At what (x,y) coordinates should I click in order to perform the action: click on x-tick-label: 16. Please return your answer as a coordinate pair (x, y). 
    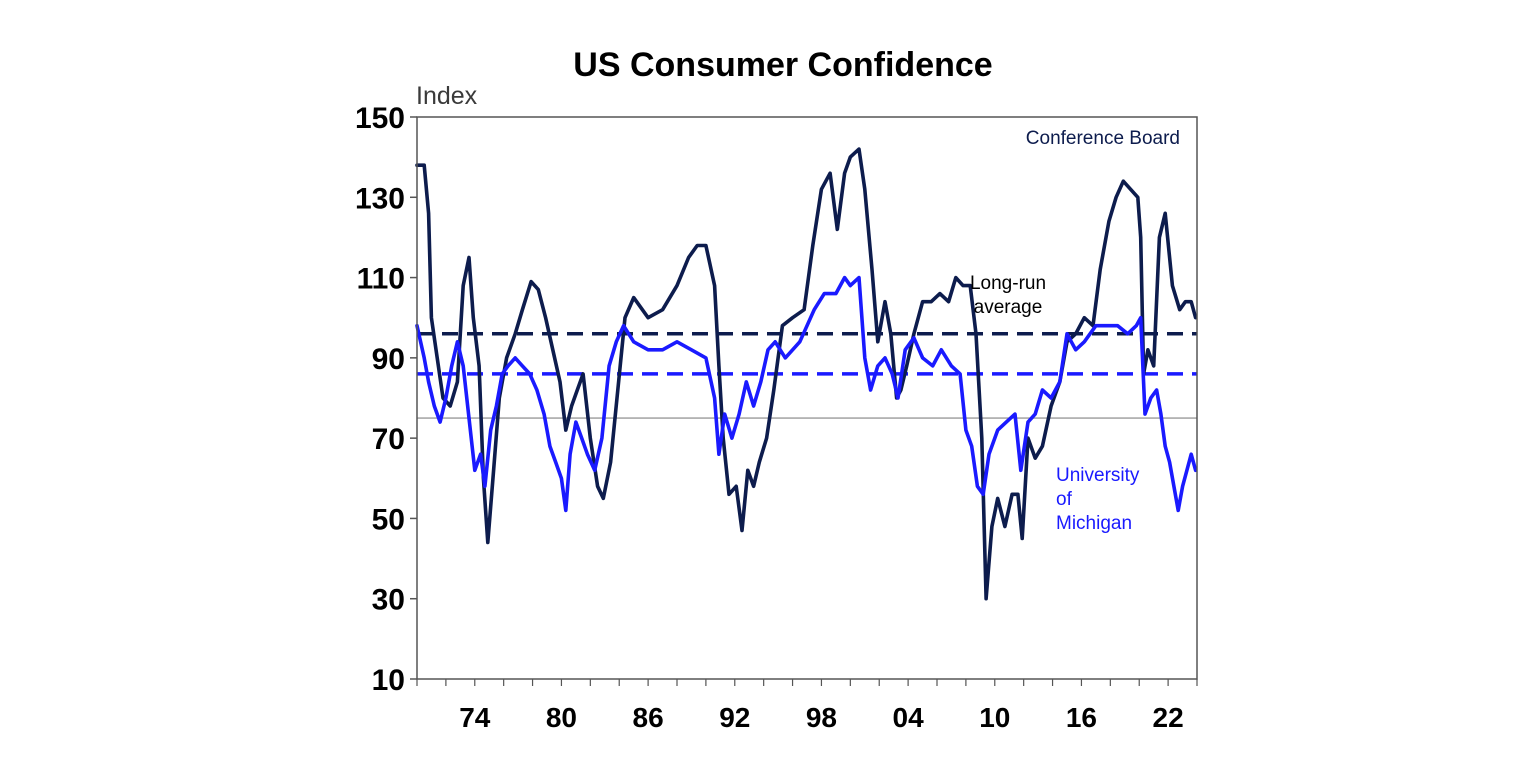
    Looking at the image, I should click on (1081, 717).